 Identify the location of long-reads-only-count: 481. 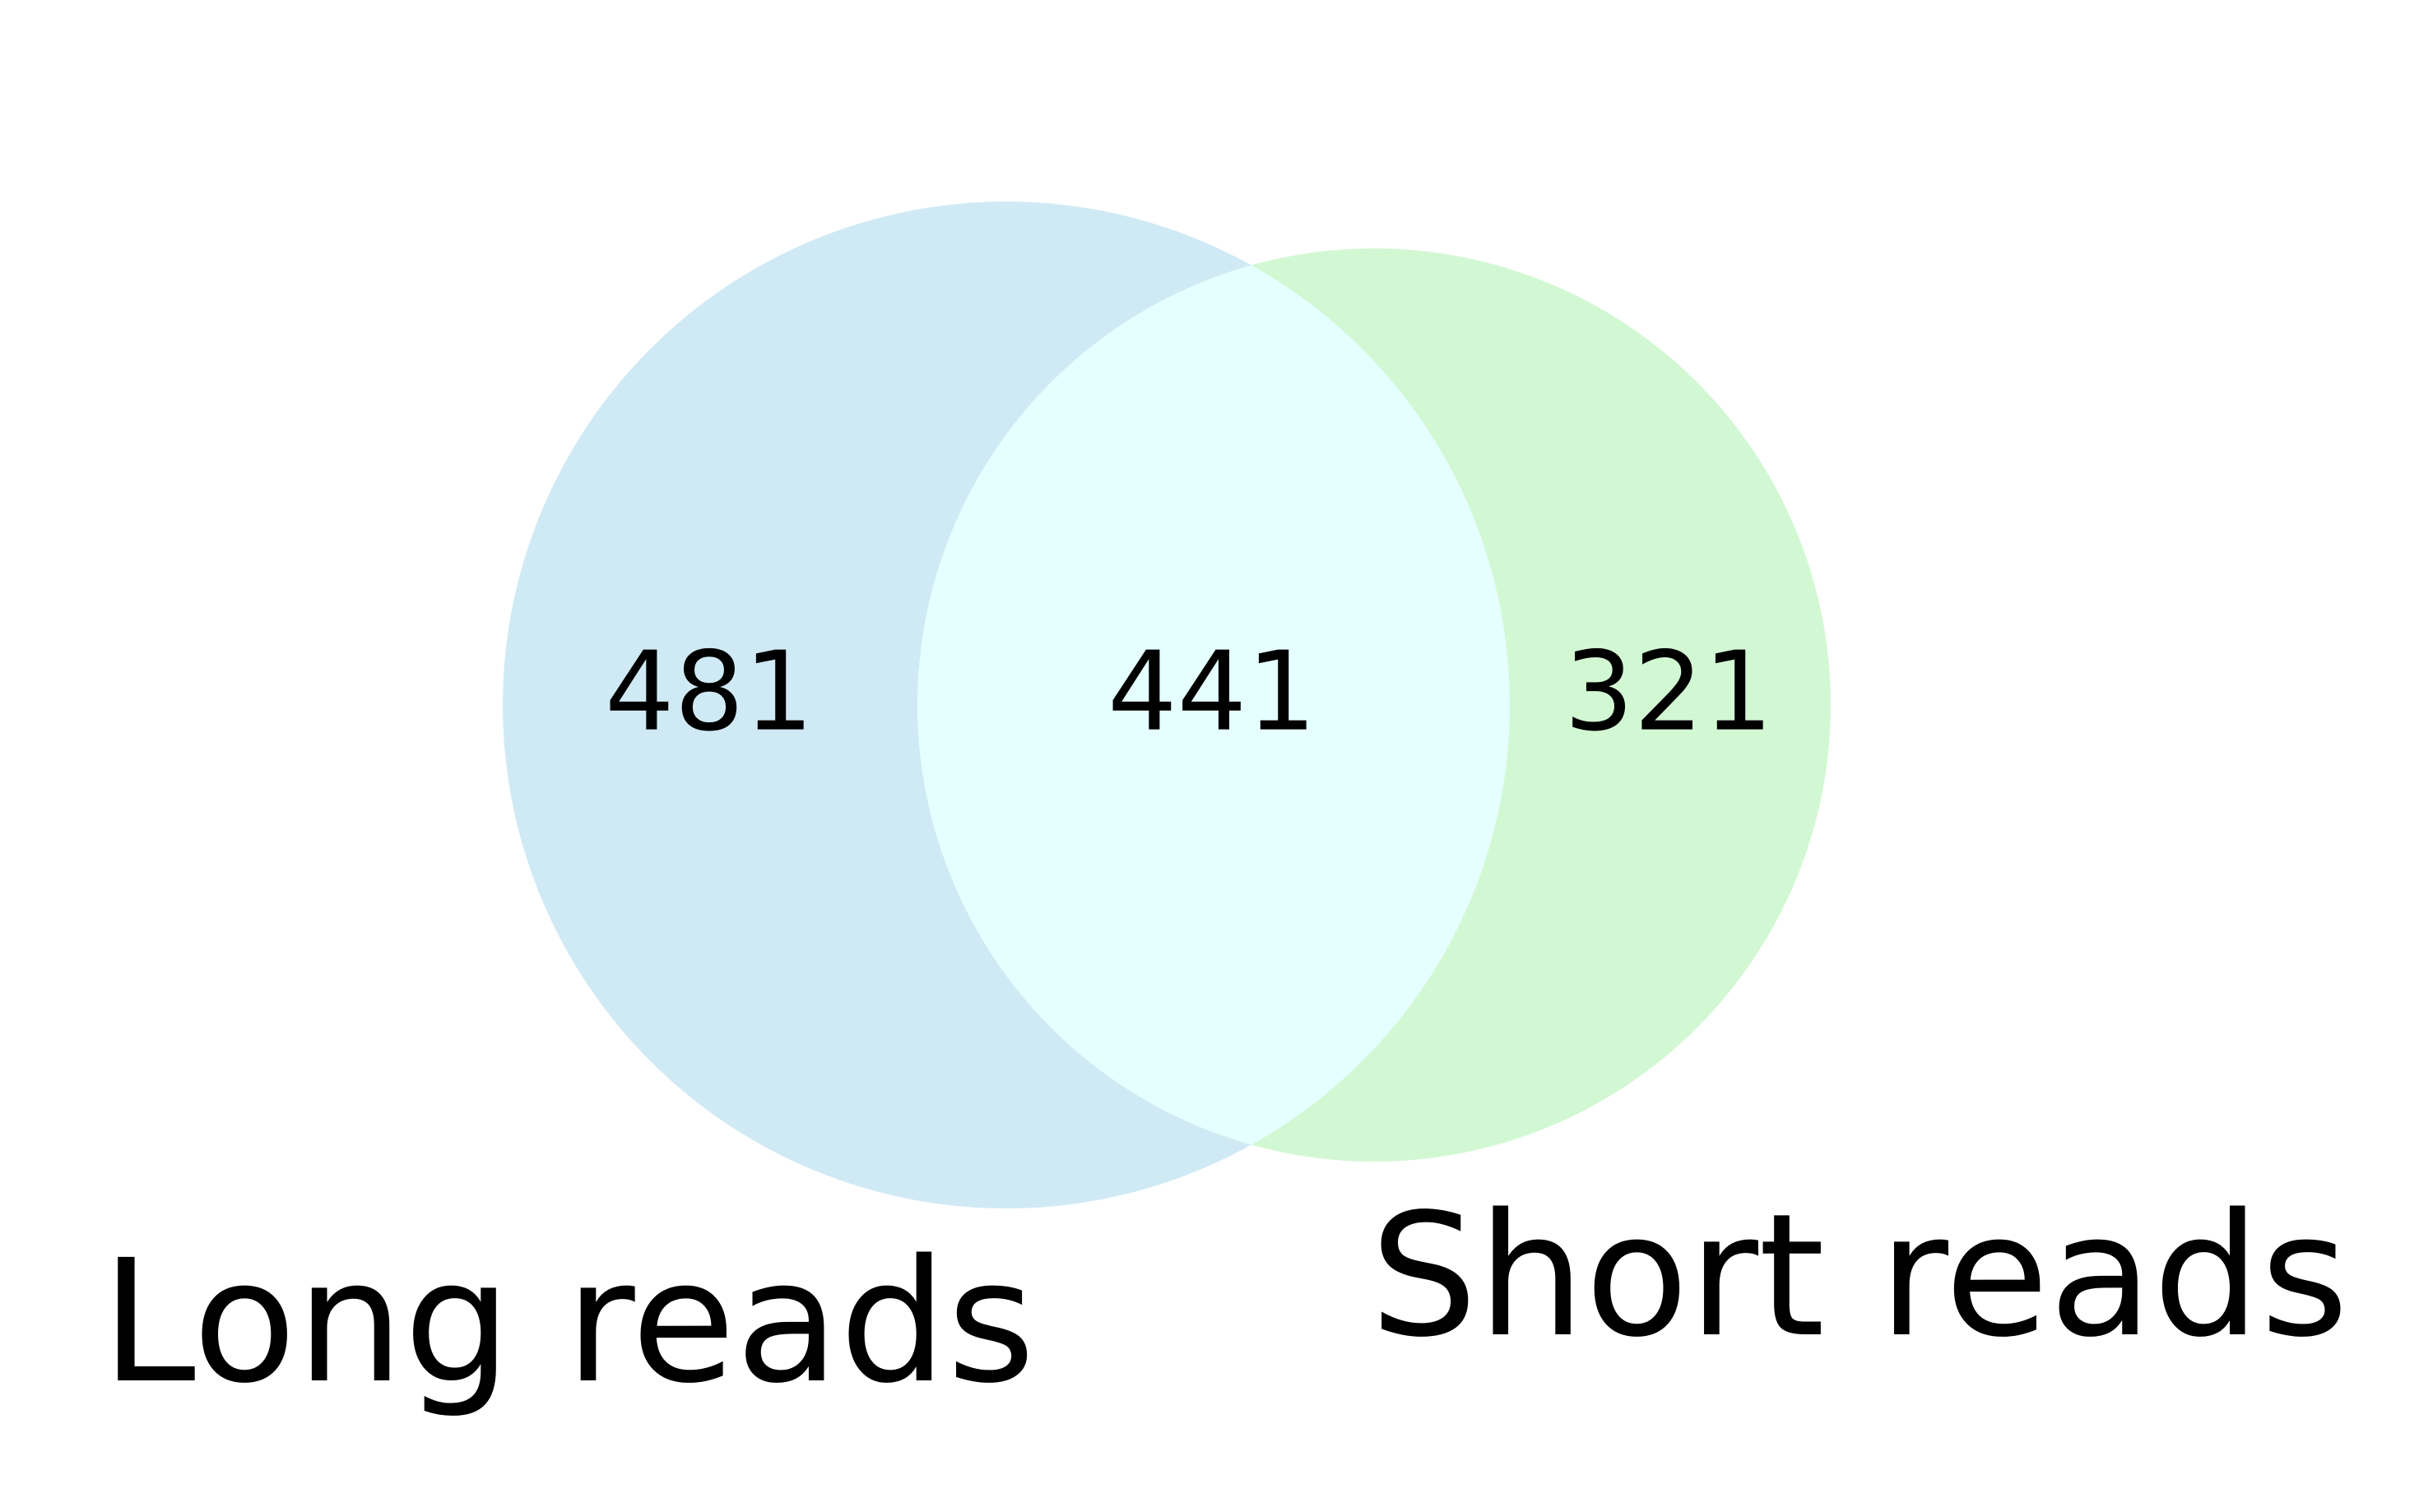
(709, 692).